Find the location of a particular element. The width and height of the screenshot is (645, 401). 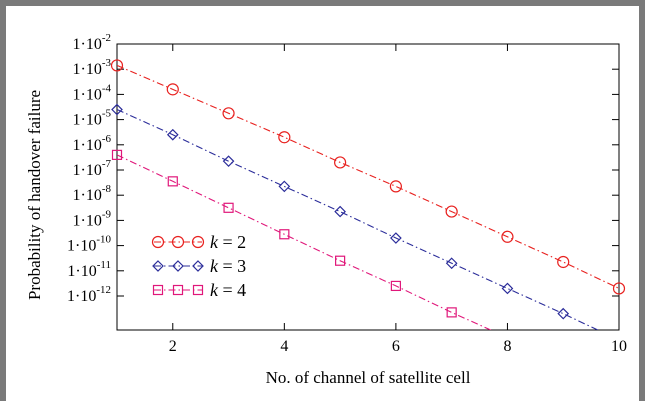

y-axis-label: Probability of handover failure is located at coordinates (34, 195).